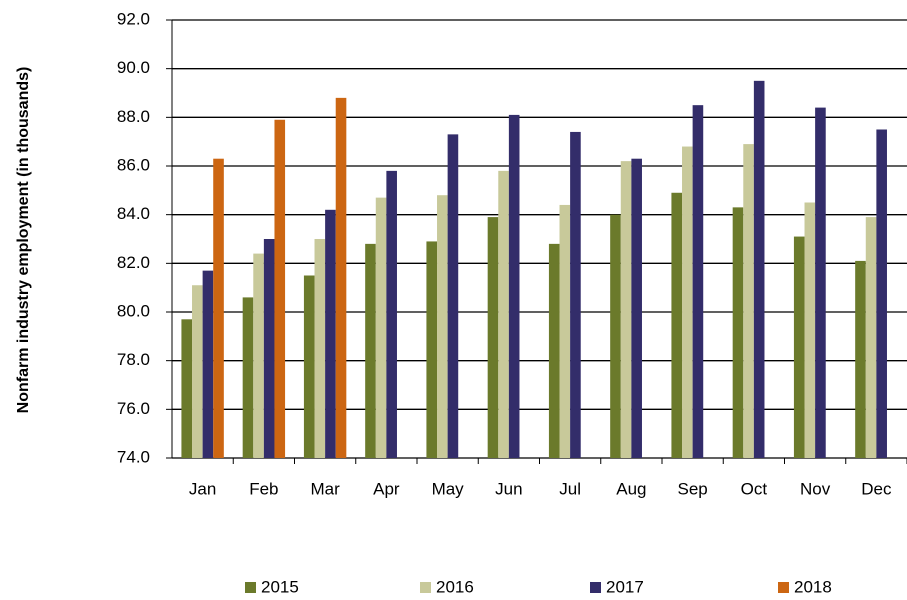  What do you see at coordinates (386, 488) in the screenshot?
I see `x-tick-label: Apr` at bounding box center [386, 488].